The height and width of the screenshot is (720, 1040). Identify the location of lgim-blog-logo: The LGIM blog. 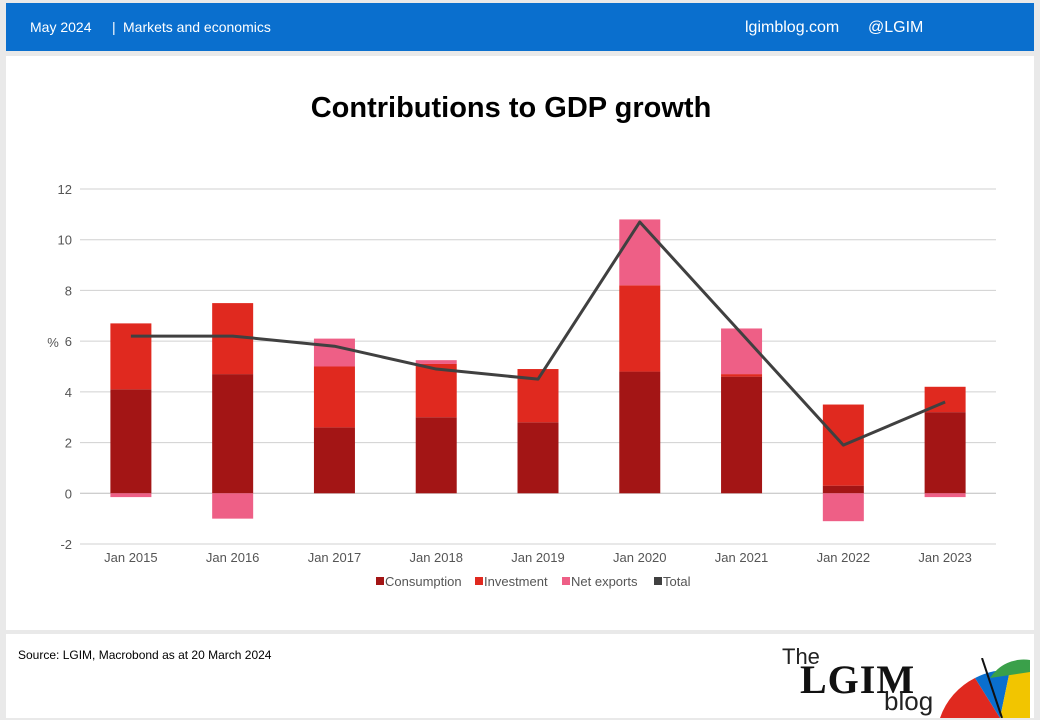
(905, 678).